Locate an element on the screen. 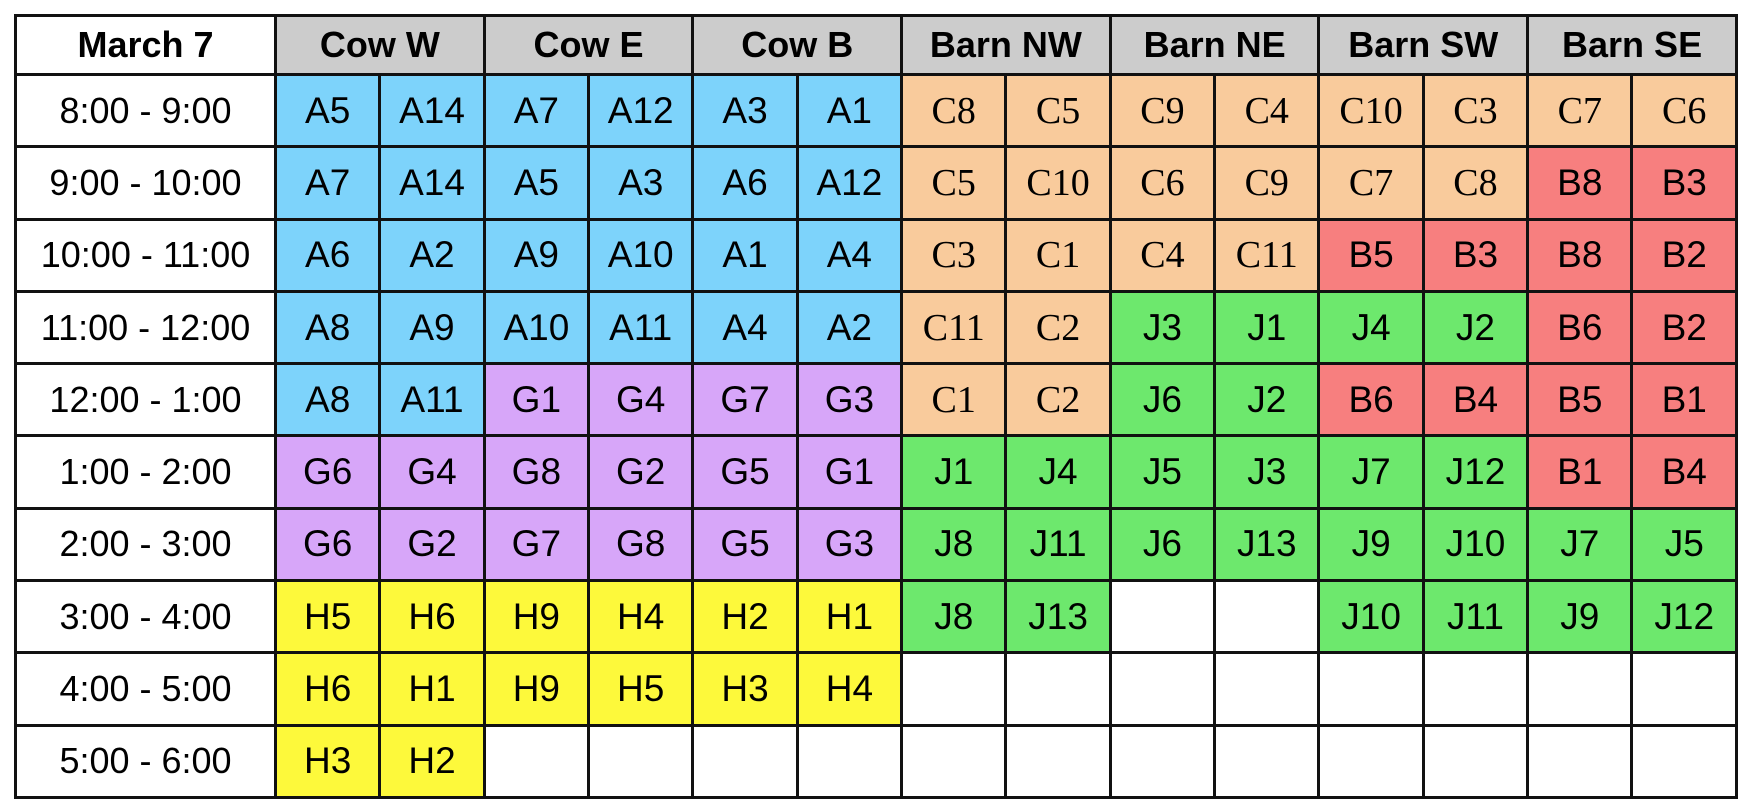 Image resolution: width=1752 pixels, height=810 pixels. column-header: Barn SE is located at coordinates (1632, 45).